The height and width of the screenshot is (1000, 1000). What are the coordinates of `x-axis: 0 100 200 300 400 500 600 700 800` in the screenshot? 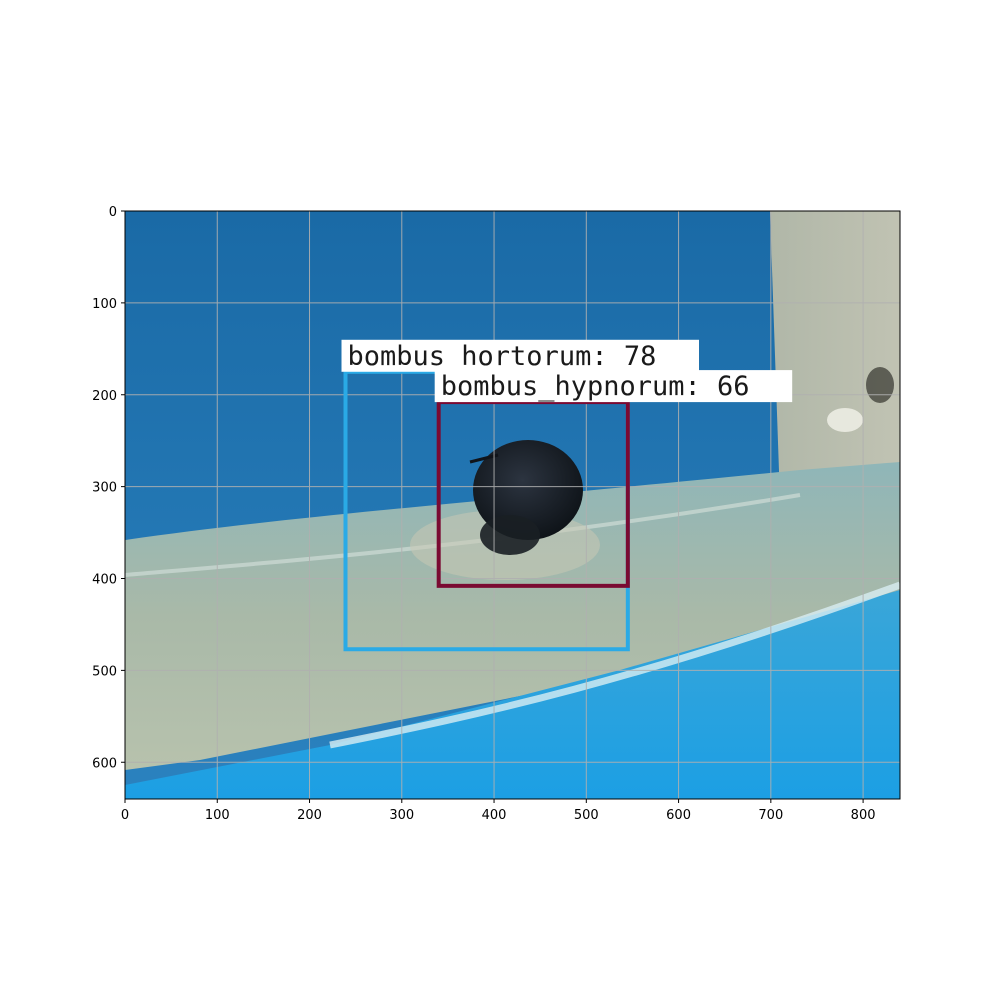 It's located at (498, 811).